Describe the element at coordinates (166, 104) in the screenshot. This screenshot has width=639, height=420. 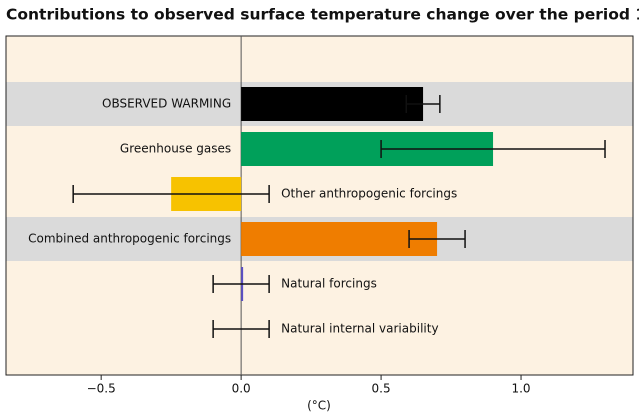
I see `category-label: OBSERVED WARMING` at that location.